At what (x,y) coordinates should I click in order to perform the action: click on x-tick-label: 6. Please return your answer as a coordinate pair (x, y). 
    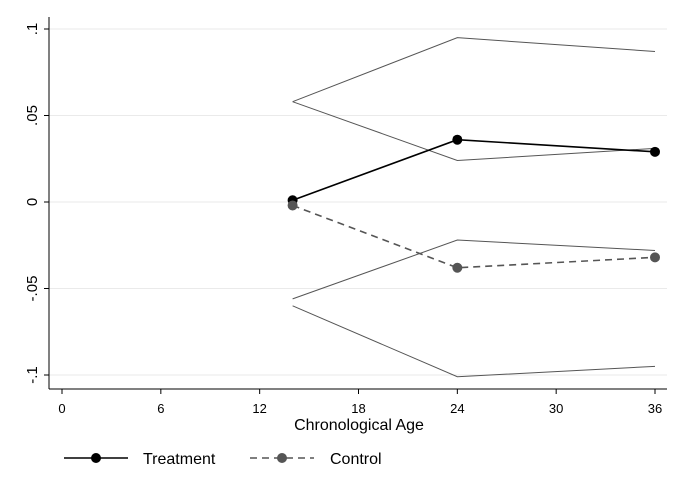
    Looking at the image, I should click on (160, 408).